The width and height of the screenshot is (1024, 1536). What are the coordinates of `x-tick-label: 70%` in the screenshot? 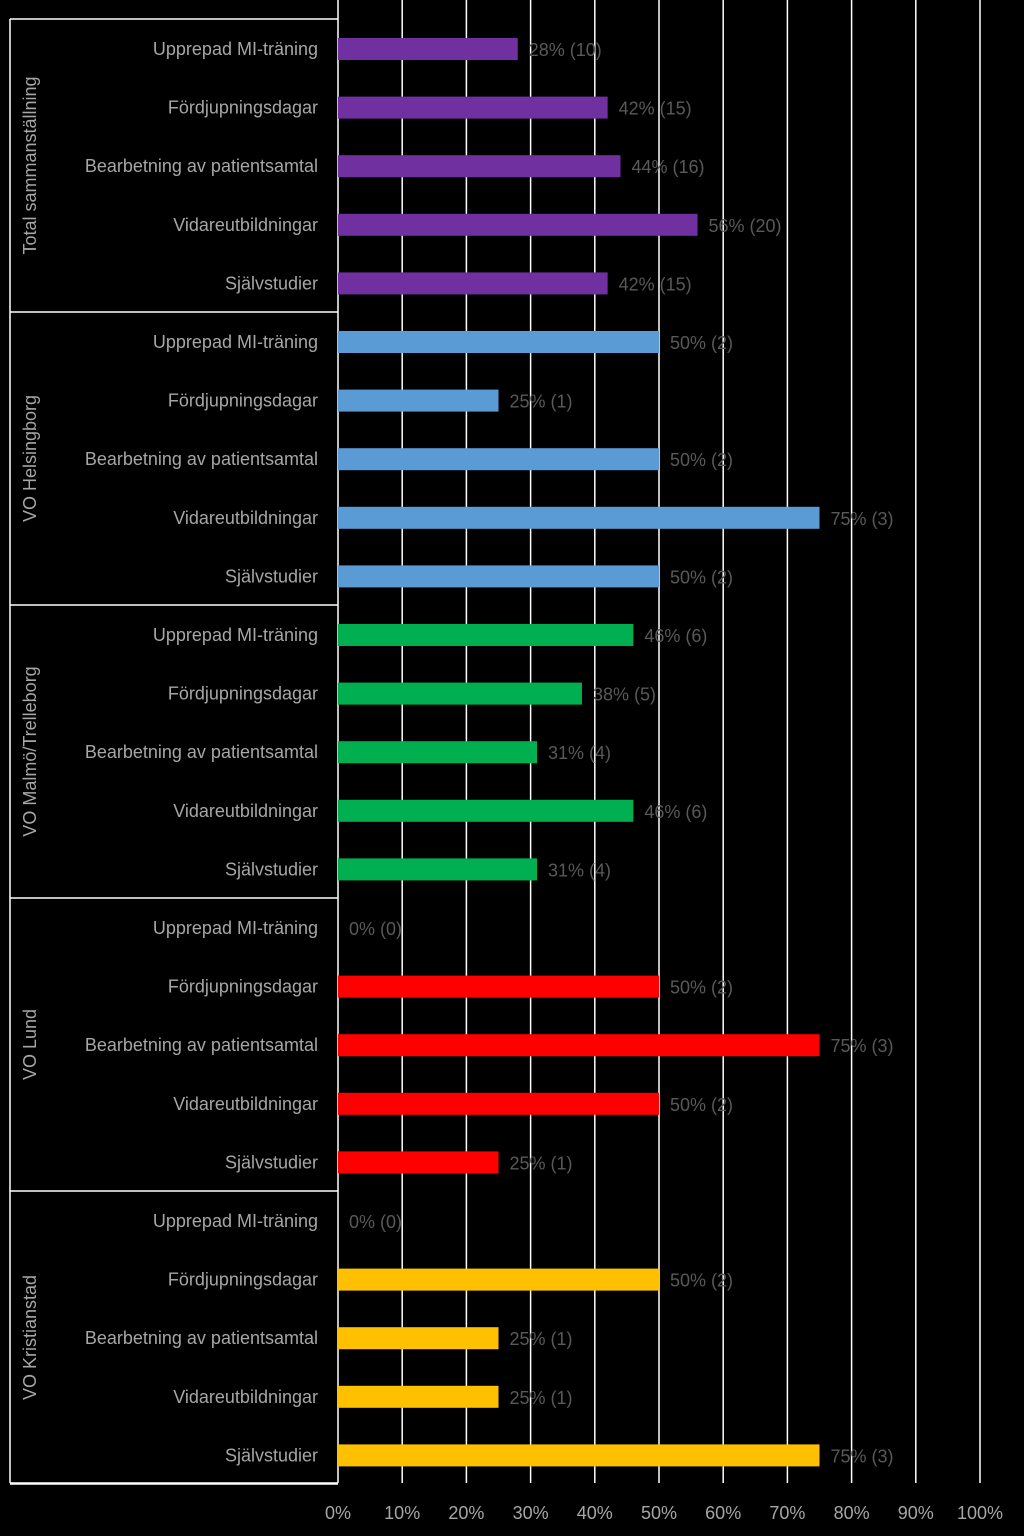 It's located at (787, 1513).